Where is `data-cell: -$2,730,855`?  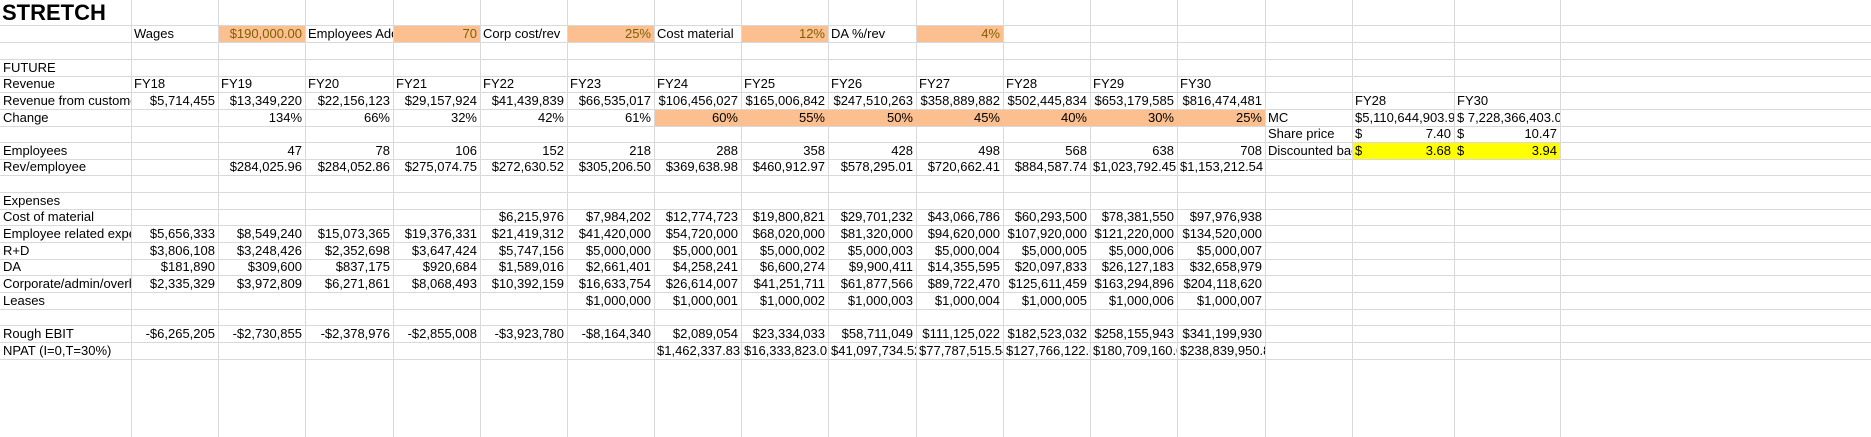 data-cell: -$2,730,855 is located at coordinates (267, 333).